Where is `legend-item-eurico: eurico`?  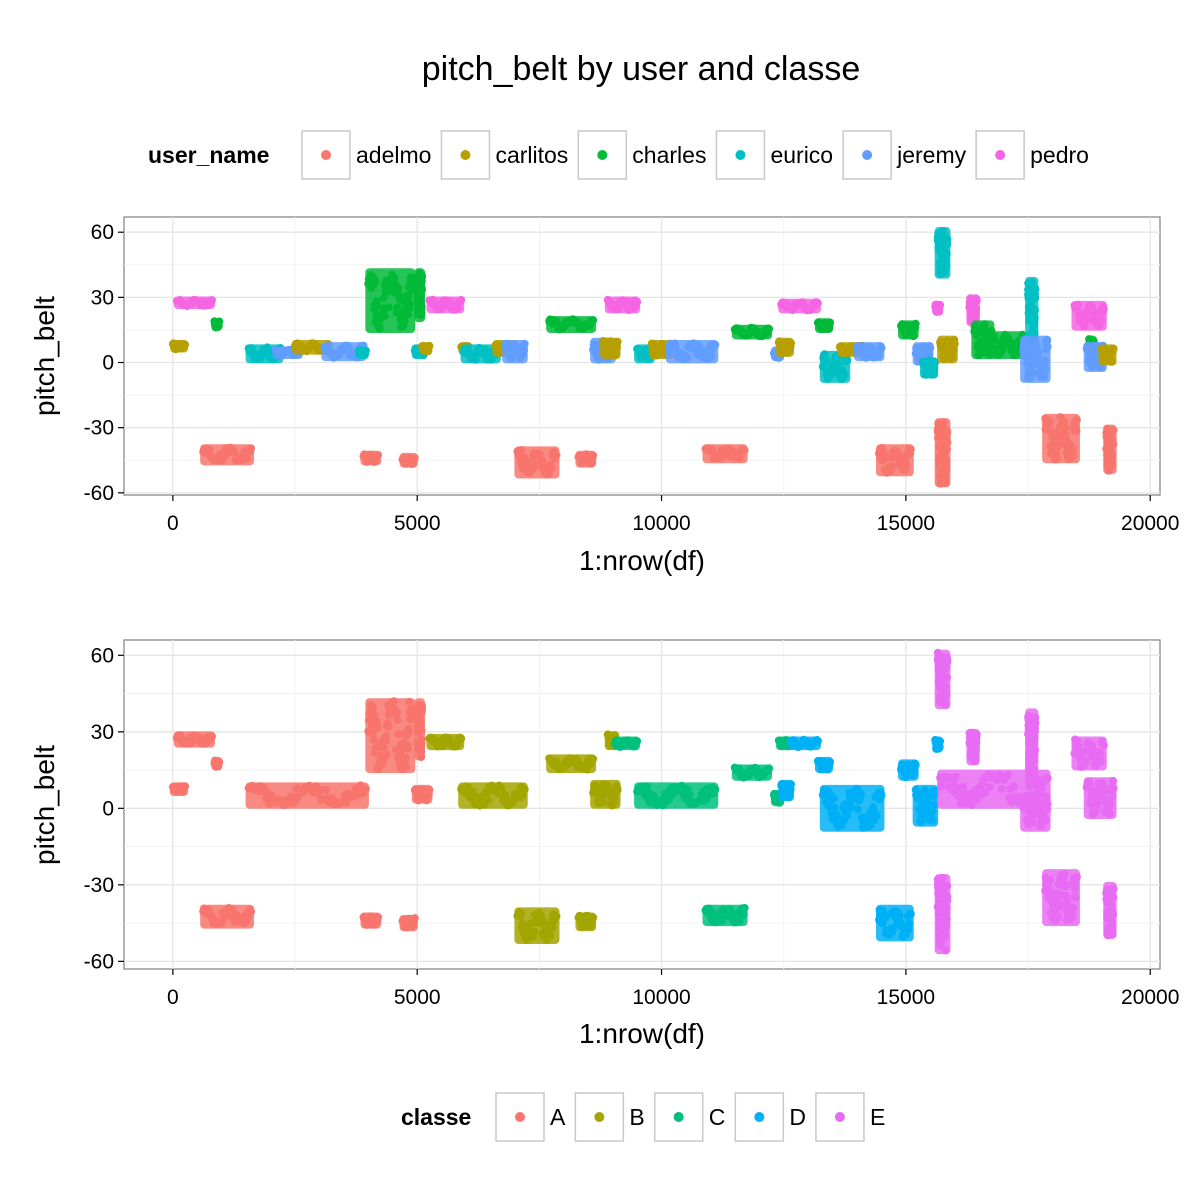 legend-item-eurico: eurico is located at coordinates (774, 155).